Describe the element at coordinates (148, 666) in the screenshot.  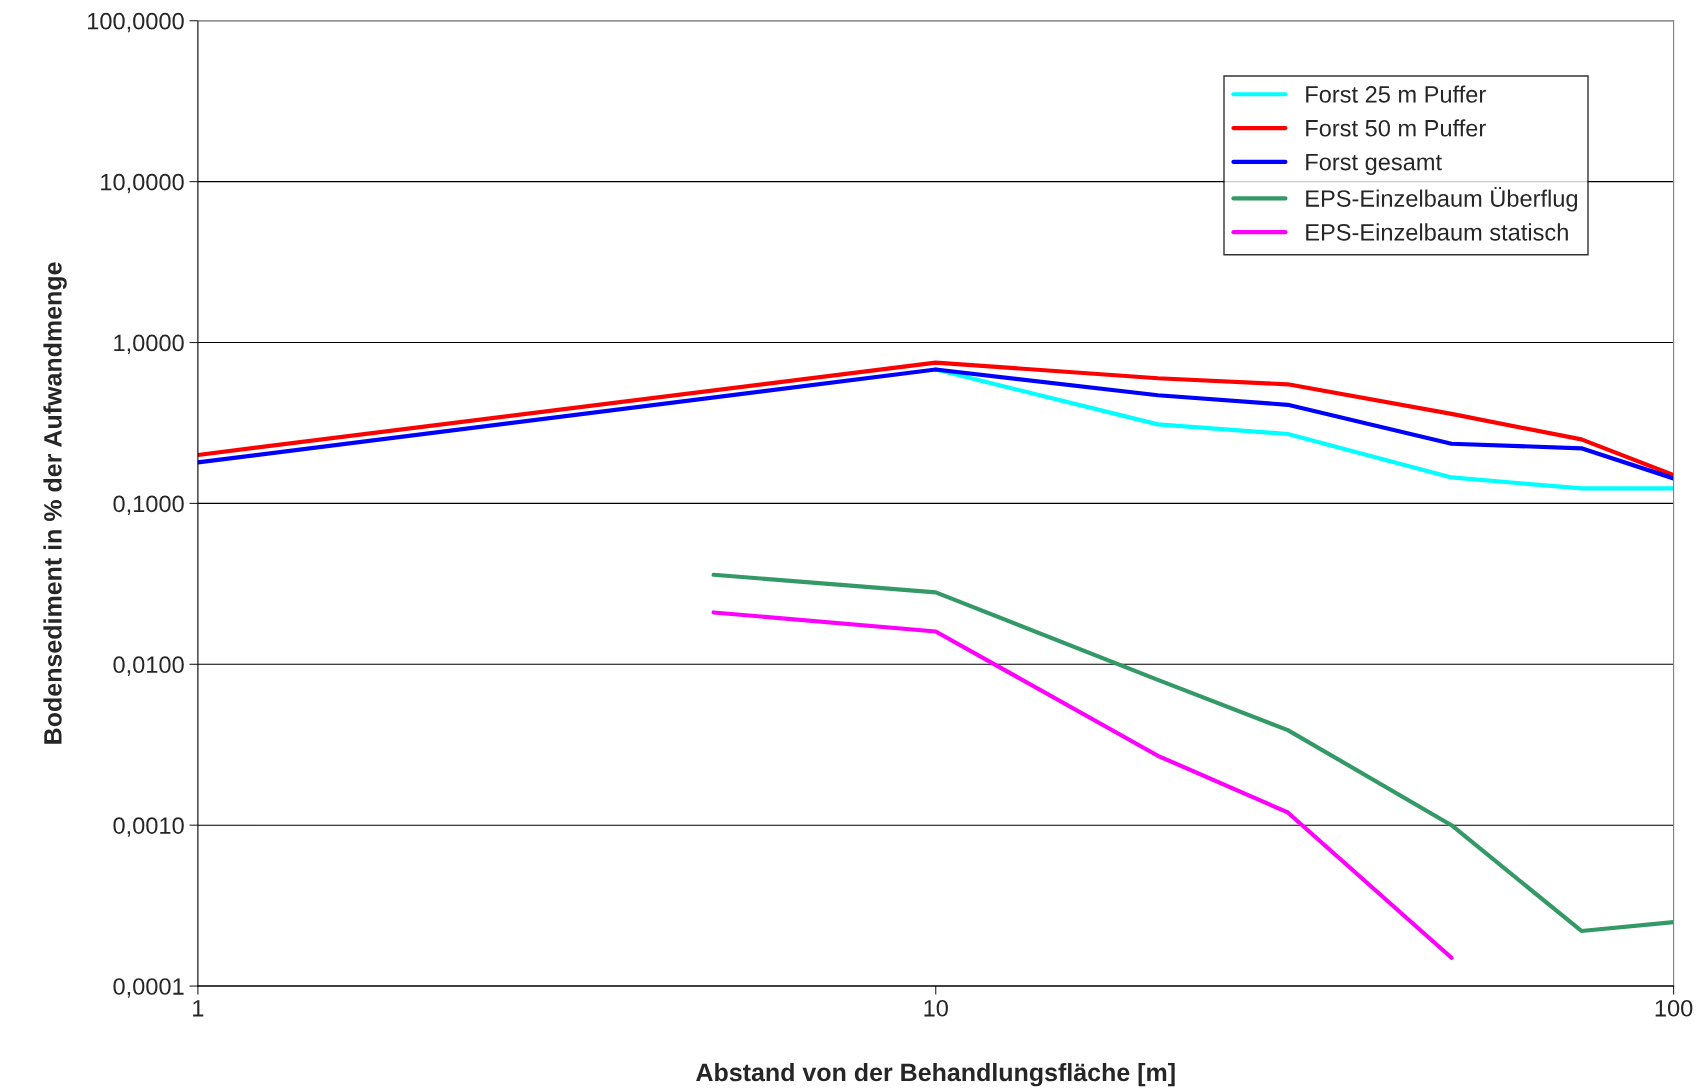
I see `y-tick-label: 0,0100` at that location.